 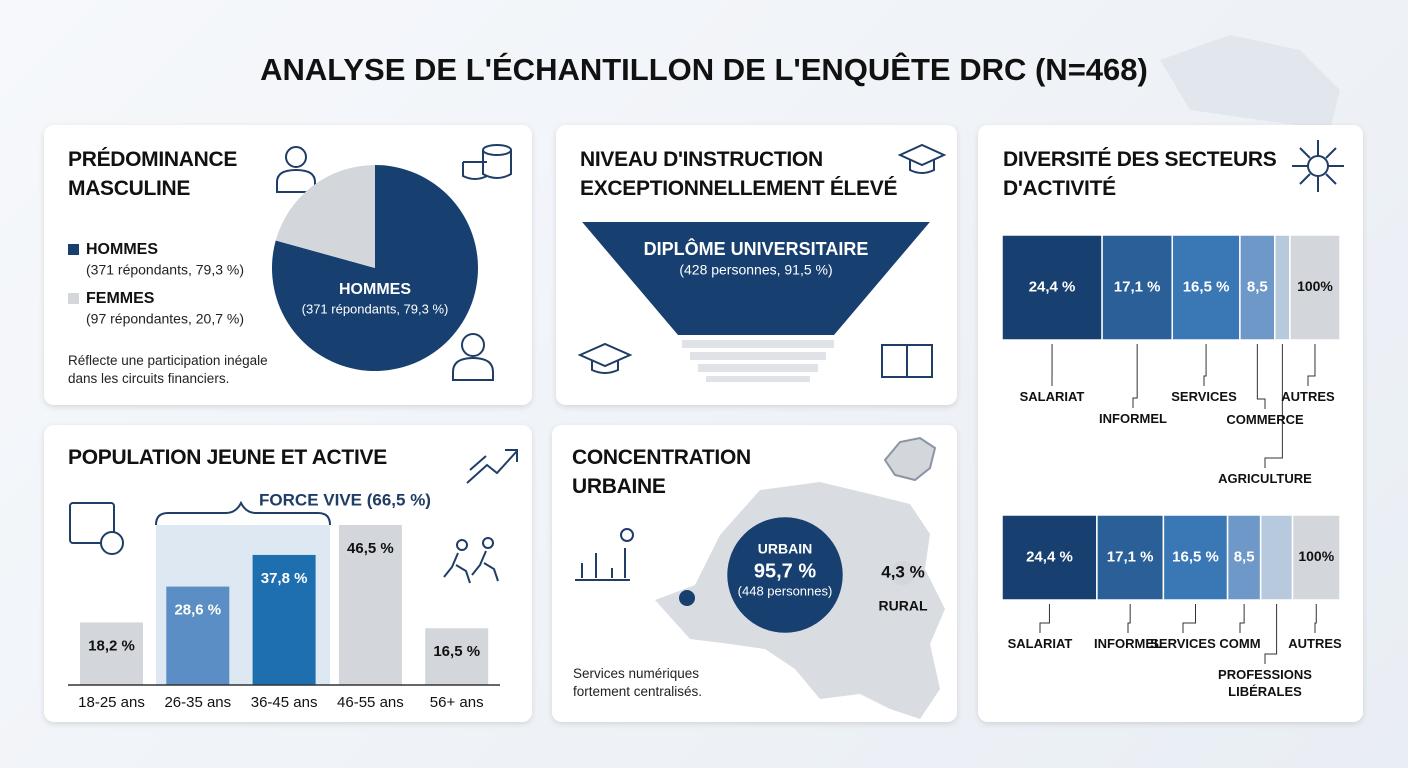 I want to click on bubble-detail: (448 personnes), so click(x=785, y=590).